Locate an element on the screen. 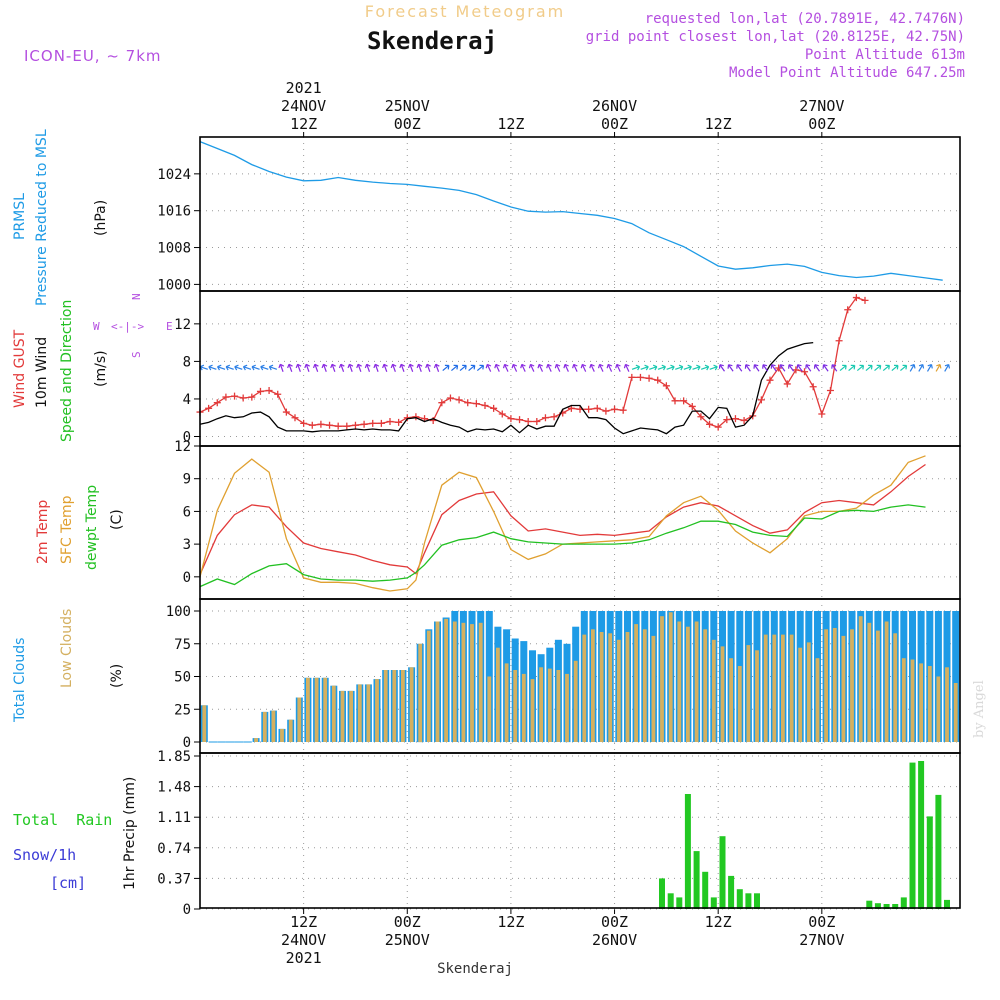 Image resolution: width=1000 pixels, height=1000 pixels. low-clouds-label: Low Clouds is located at coordinates (67, 648).